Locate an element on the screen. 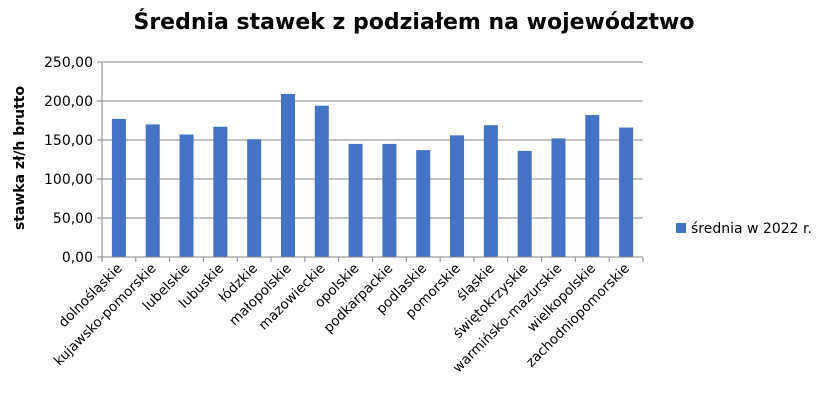  y-tick-label: 150,00 is located at coordinates (68, 141).